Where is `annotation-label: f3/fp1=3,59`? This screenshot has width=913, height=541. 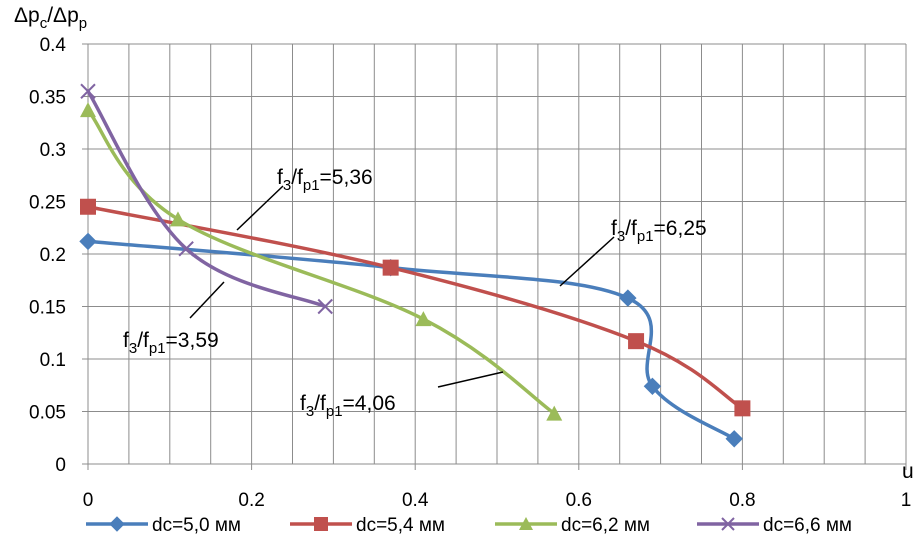
annotation-label: f3/fp1=3,59 is located at coordinates (171, 343).